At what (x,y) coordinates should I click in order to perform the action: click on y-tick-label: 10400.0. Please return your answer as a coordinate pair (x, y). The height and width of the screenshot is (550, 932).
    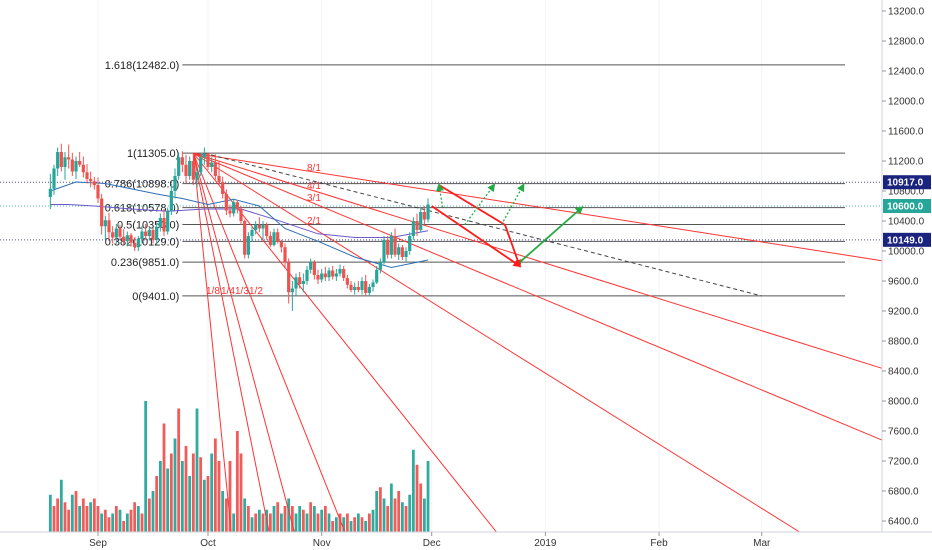
    Looking at the image, I should click on (906, 222).